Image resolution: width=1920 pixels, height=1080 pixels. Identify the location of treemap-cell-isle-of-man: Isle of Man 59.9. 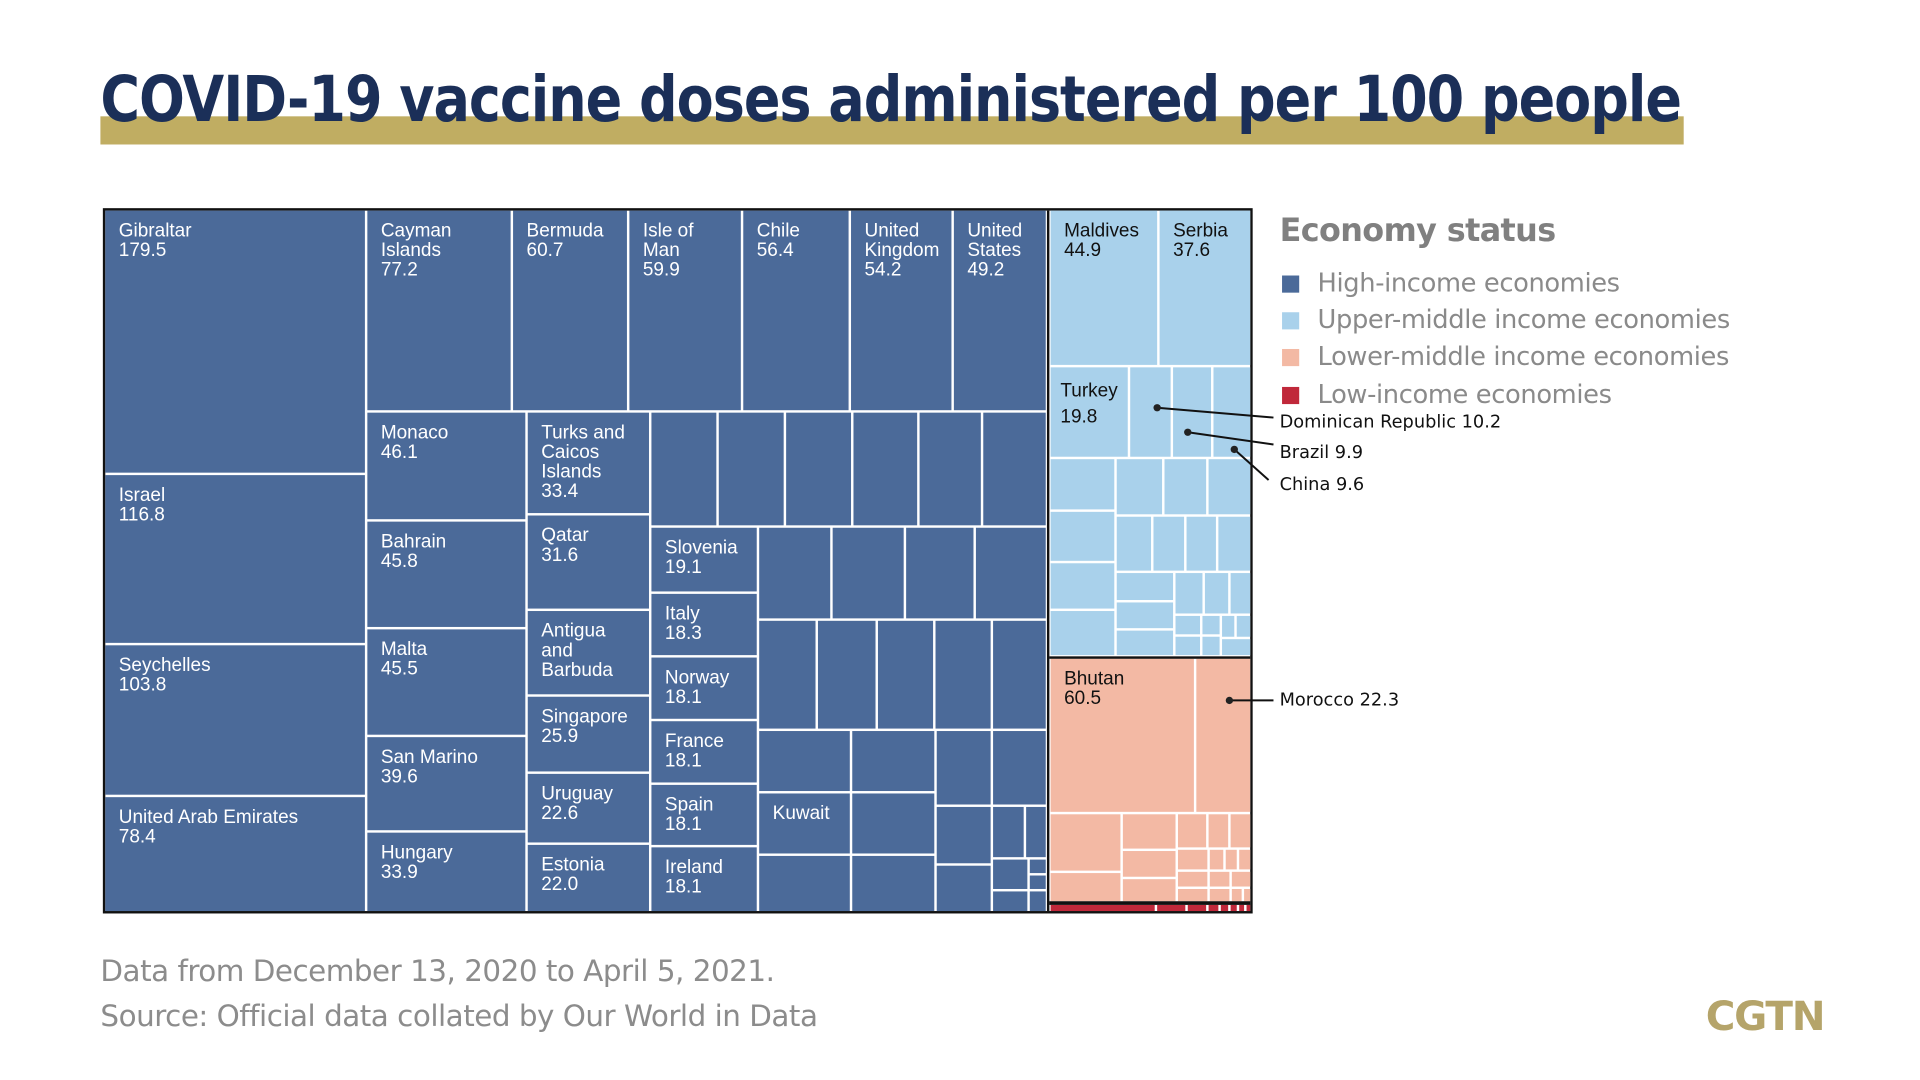
(685, 310).